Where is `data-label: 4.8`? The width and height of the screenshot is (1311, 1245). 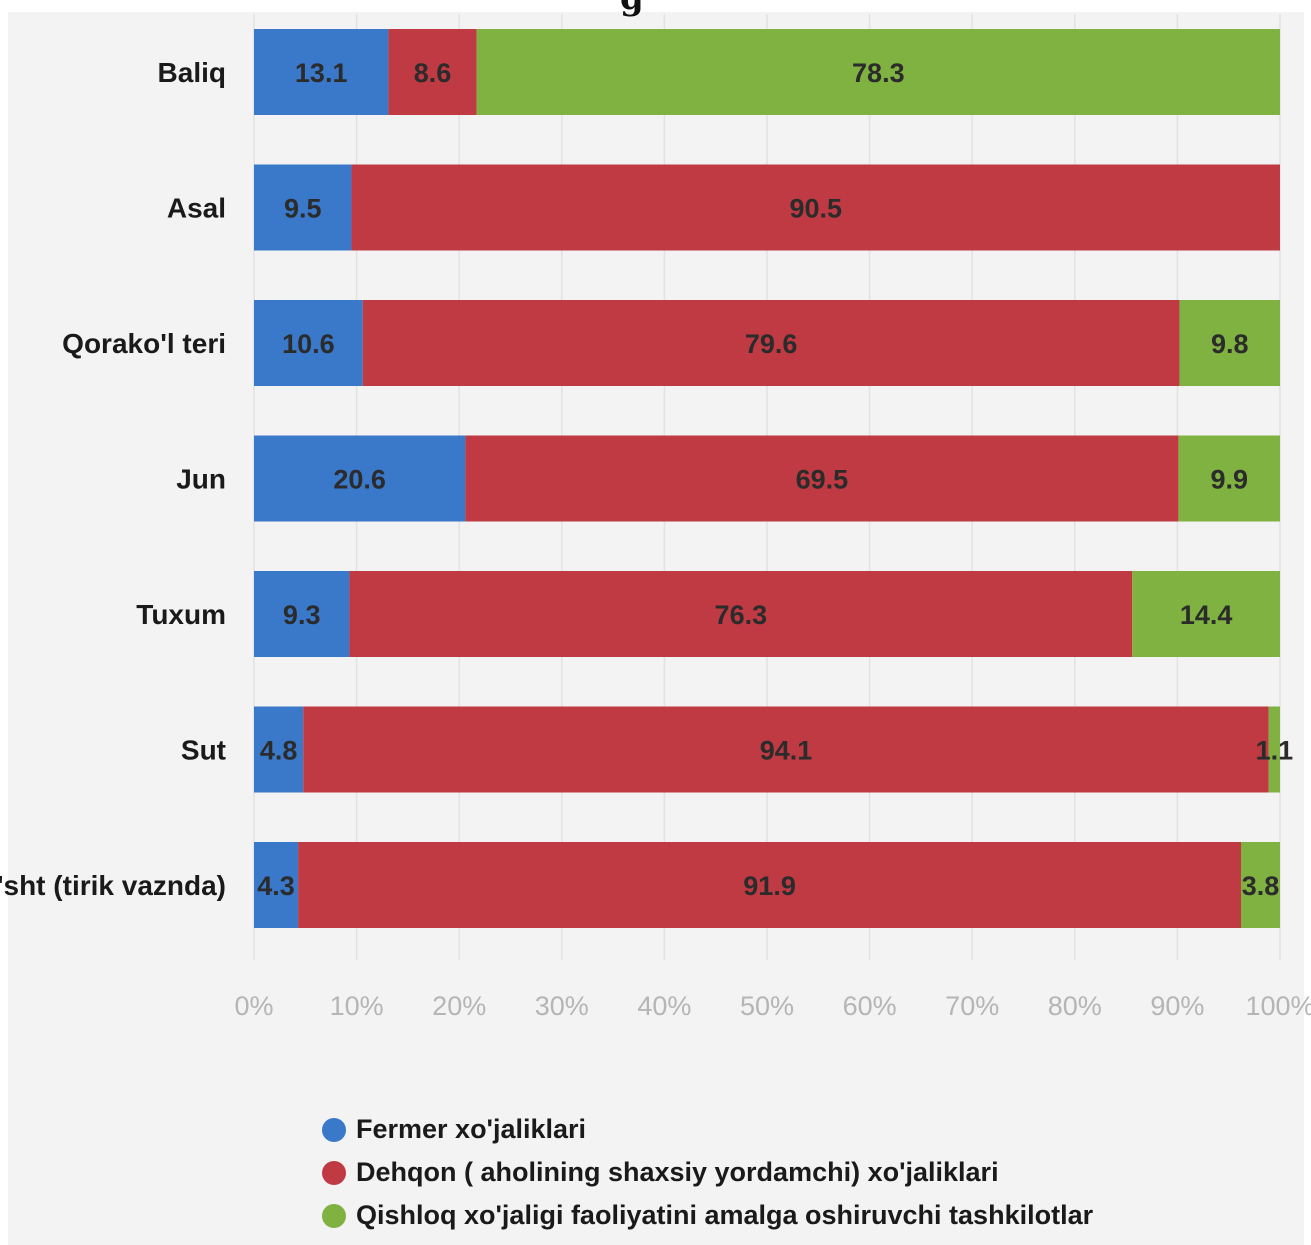
data-label: 4.8 is located at coordinates (279, 751).